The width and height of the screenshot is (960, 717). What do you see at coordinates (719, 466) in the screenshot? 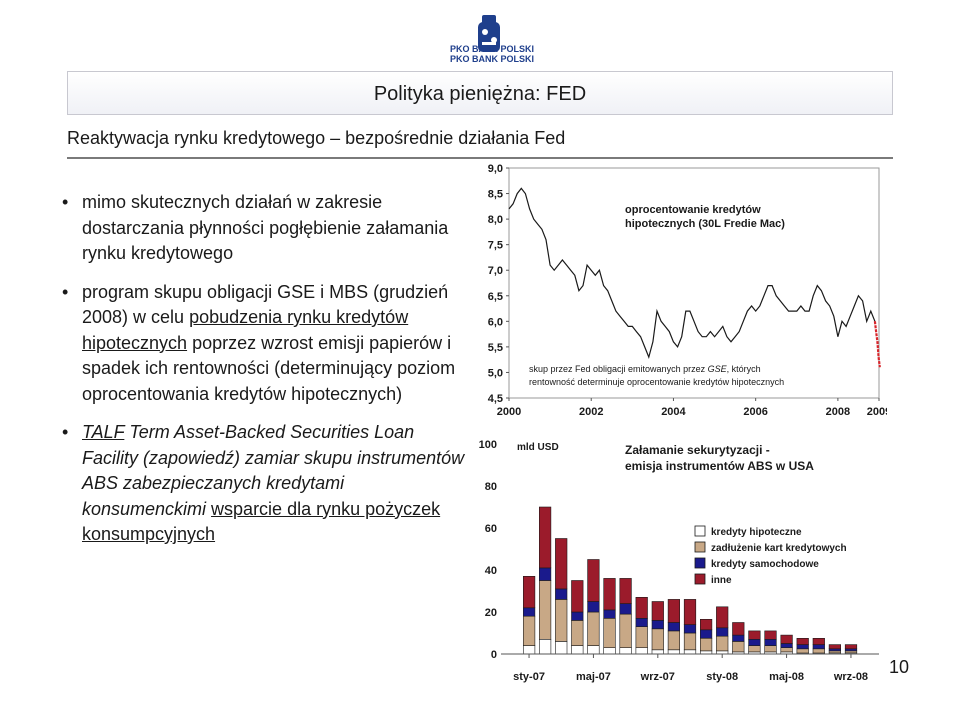
I see `chart-title-line: emisja instrumentów ABS w USA` at bounding box center [719, 466].